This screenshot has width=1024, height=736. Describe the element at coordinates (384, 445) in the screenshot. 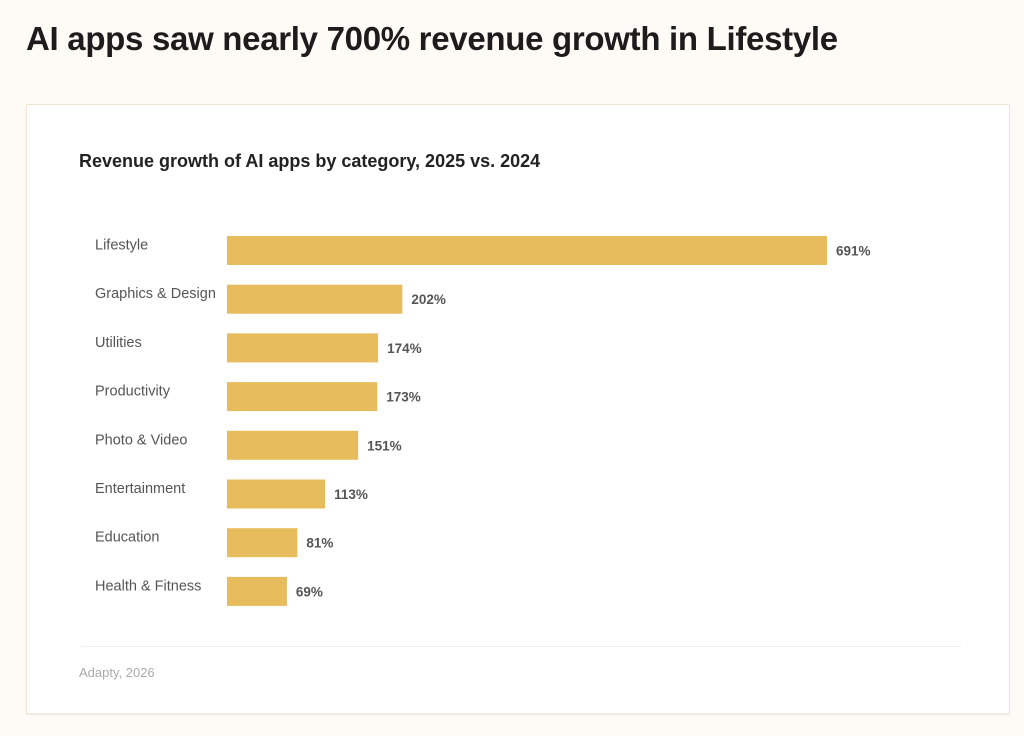

I see `value-label: 151%` at that location.